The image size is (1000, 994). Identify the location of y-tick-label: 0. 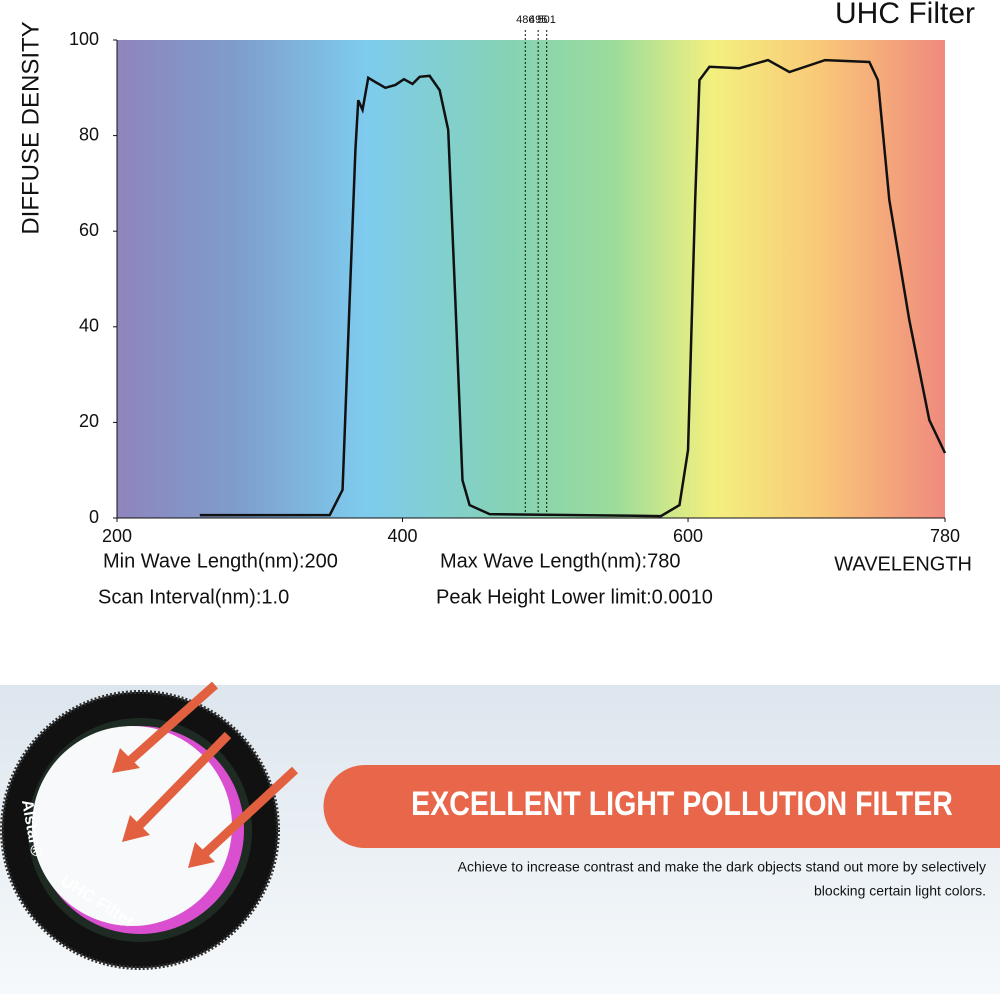
(94, 517).